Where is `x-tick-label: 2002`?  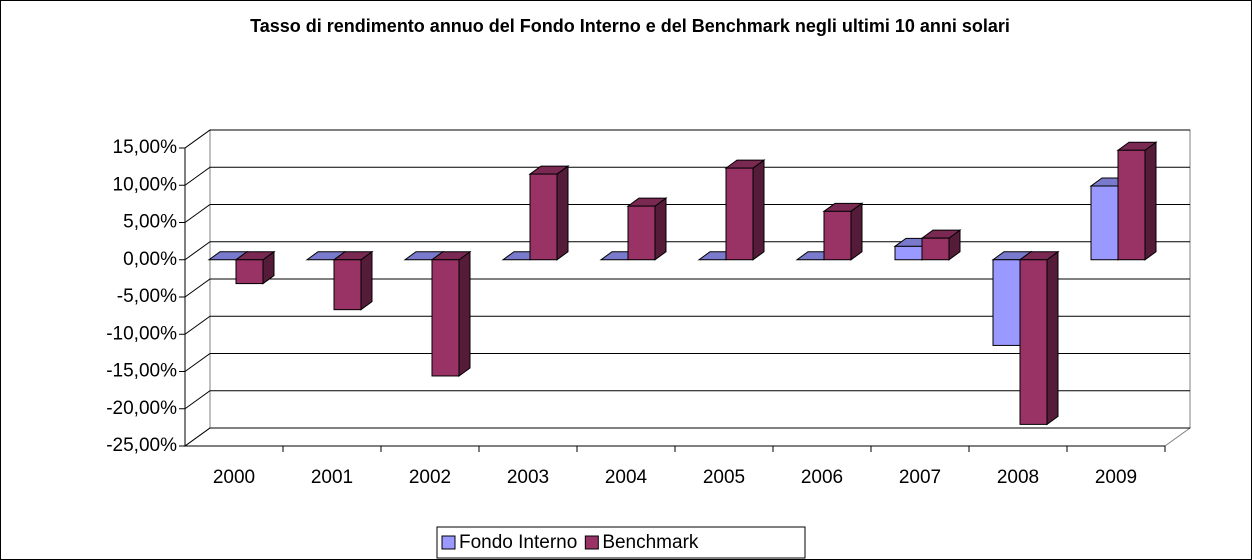
x-tick-label: 2002 is located at coordinates (430, 477).